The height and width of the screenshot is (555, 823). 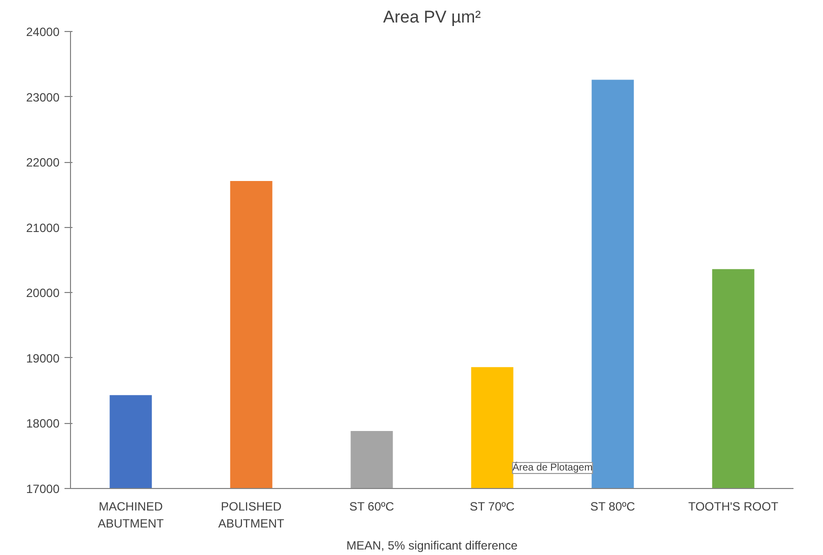 What do you see at coordinates (251, 515) in the screenshot?
I see `x-tick-label: POLISHED ABUTMENT` at bounding box center [251, 515].